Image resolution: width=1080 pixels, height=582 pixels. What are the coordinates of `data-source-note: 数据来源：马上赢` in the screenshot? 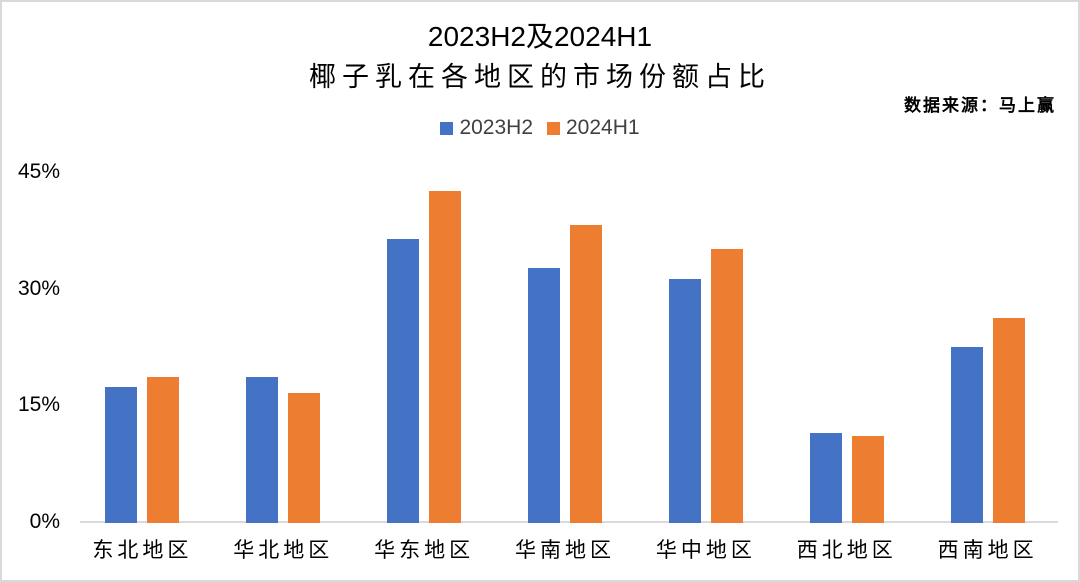 It's located at (980, 105).